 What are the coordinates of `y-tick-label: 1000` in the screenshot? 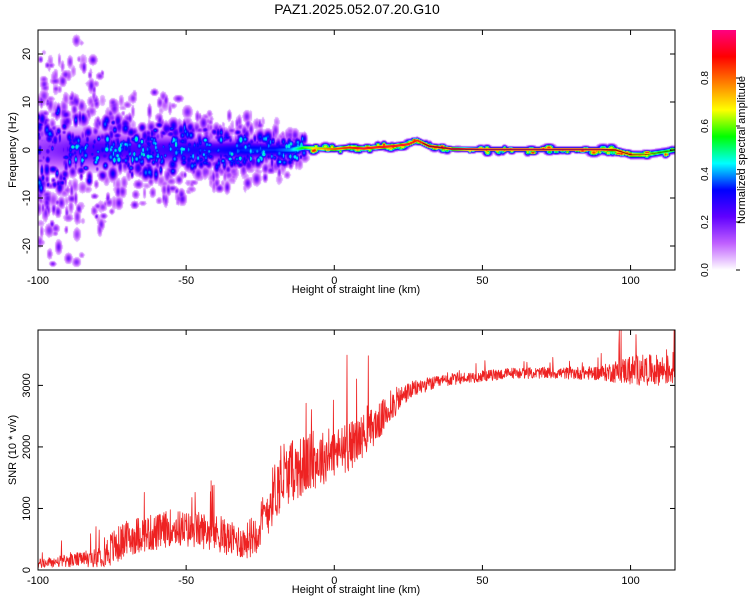 It's located at (27, 508).